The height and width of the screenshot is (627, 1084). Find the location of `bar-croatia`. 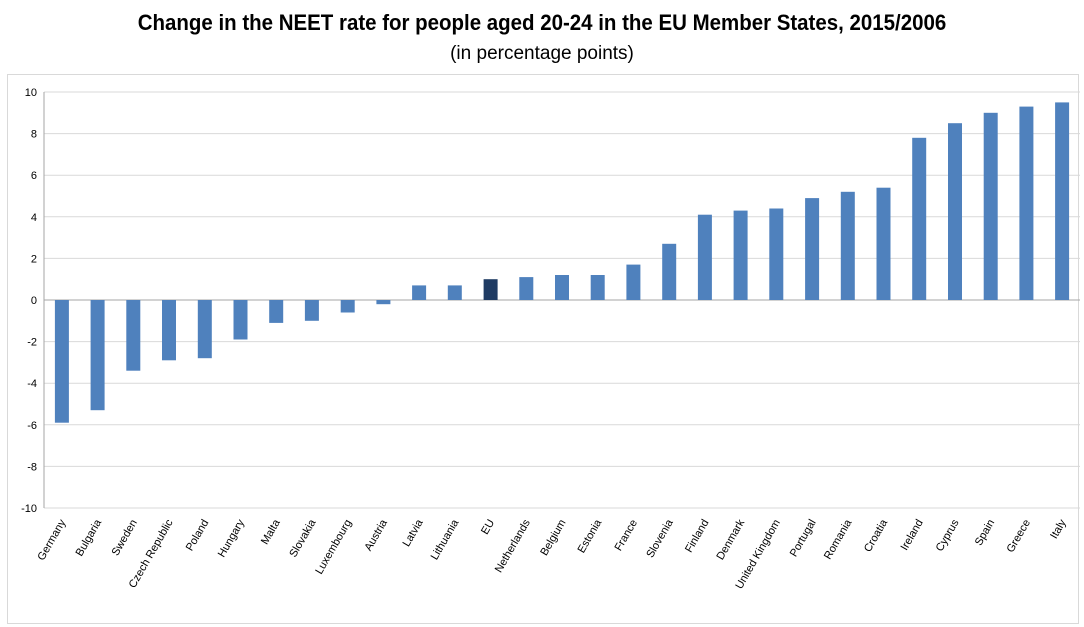

bar-croatia is located at coordinates (883, 243).